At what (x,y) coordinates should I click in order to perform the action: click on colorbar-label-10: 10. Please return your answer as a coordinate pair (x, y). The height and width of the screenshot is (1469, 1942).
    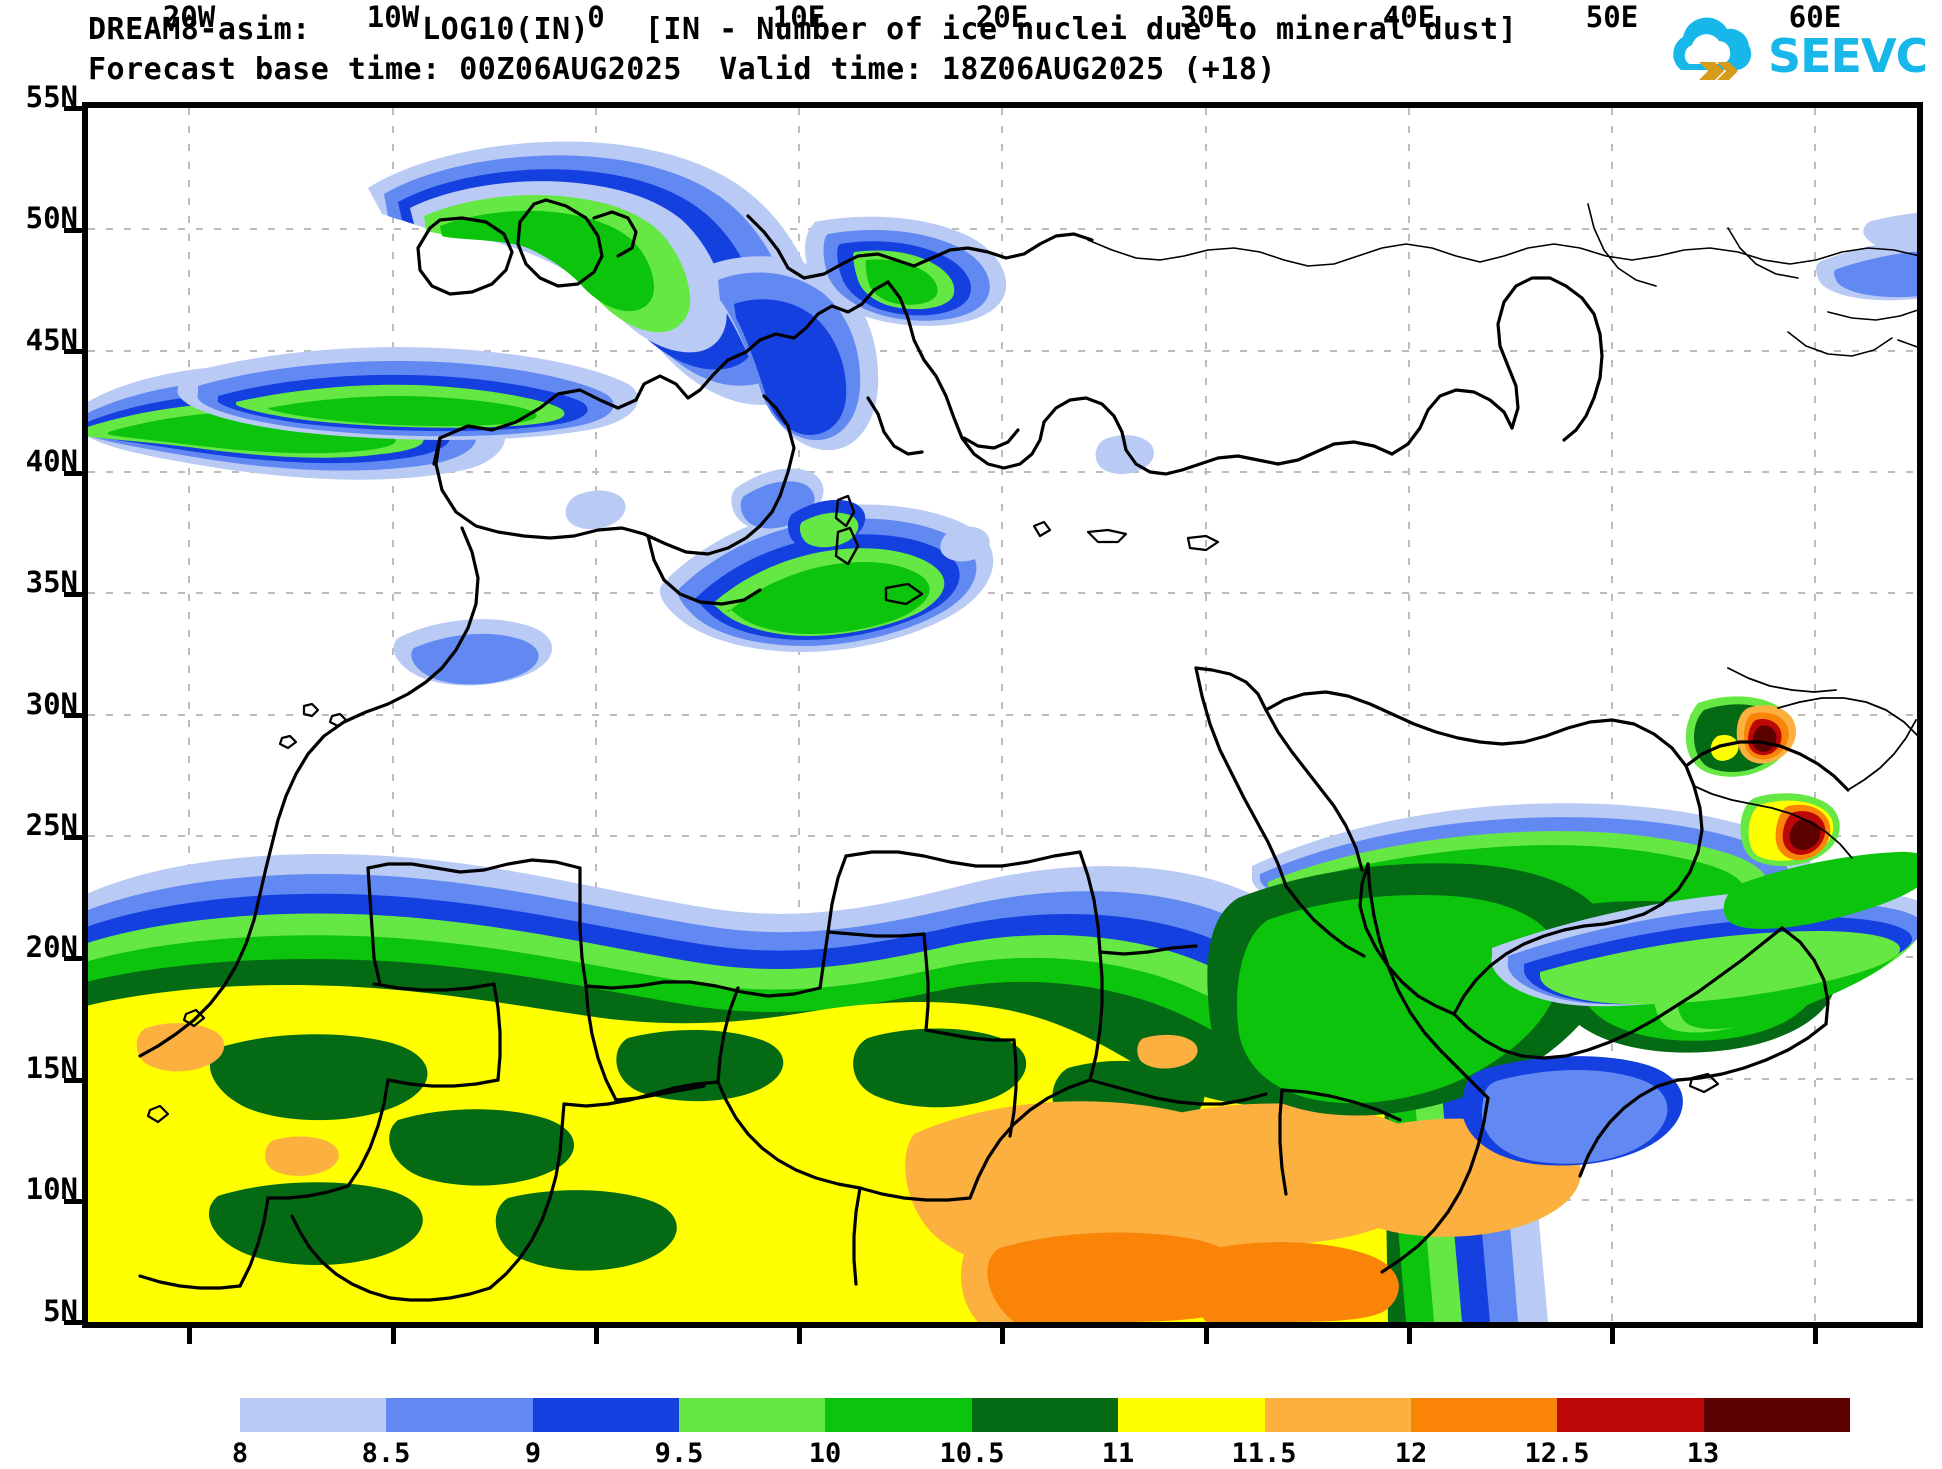
    Looking at the image, I should click on (825, 1453).